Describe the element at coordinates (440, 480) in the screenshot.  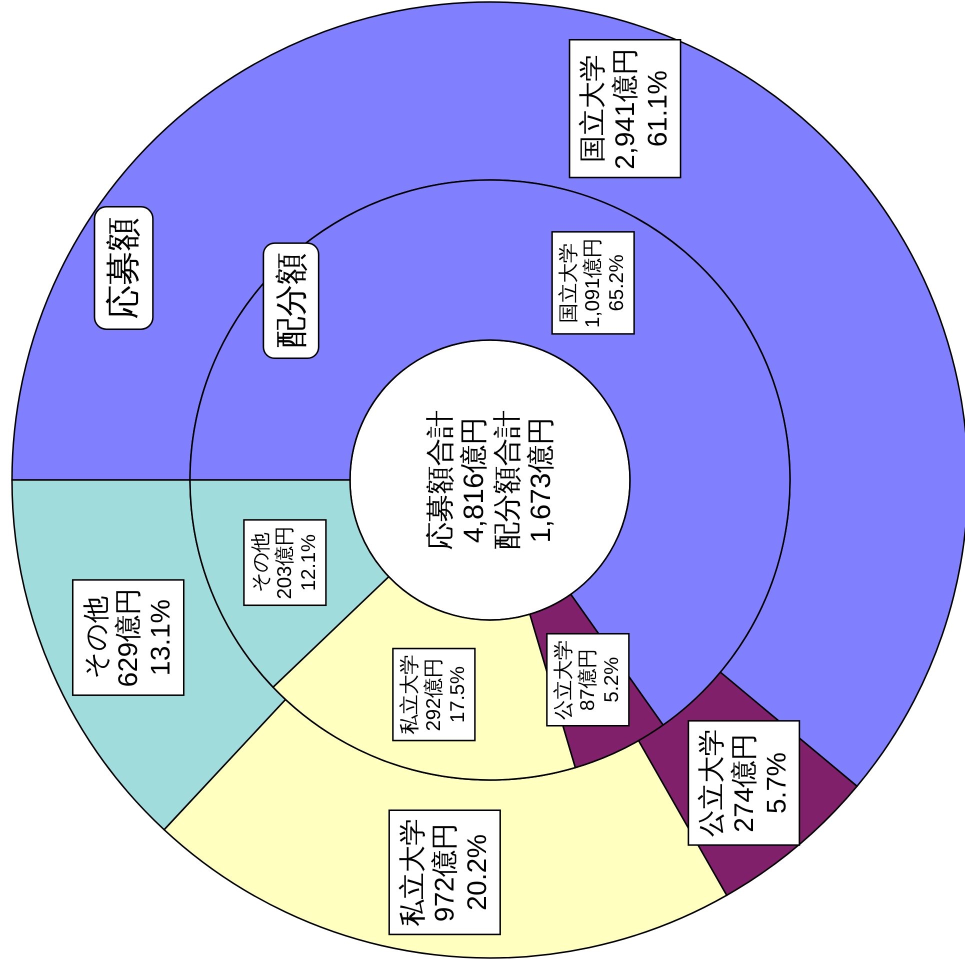
I see `text: 応募額合計` at that location.